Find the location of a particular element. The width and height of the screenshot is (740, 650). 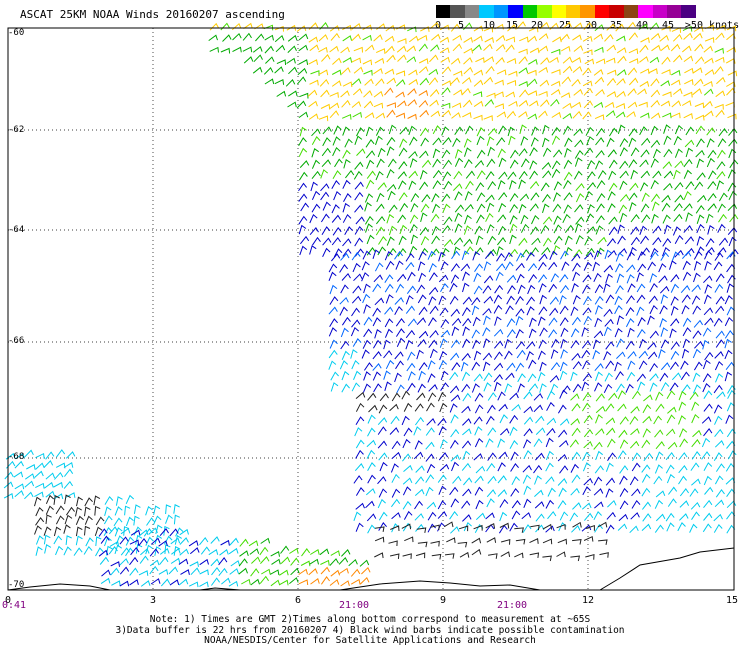

colorbar-label: 25 is located at coordinates (565, 25).